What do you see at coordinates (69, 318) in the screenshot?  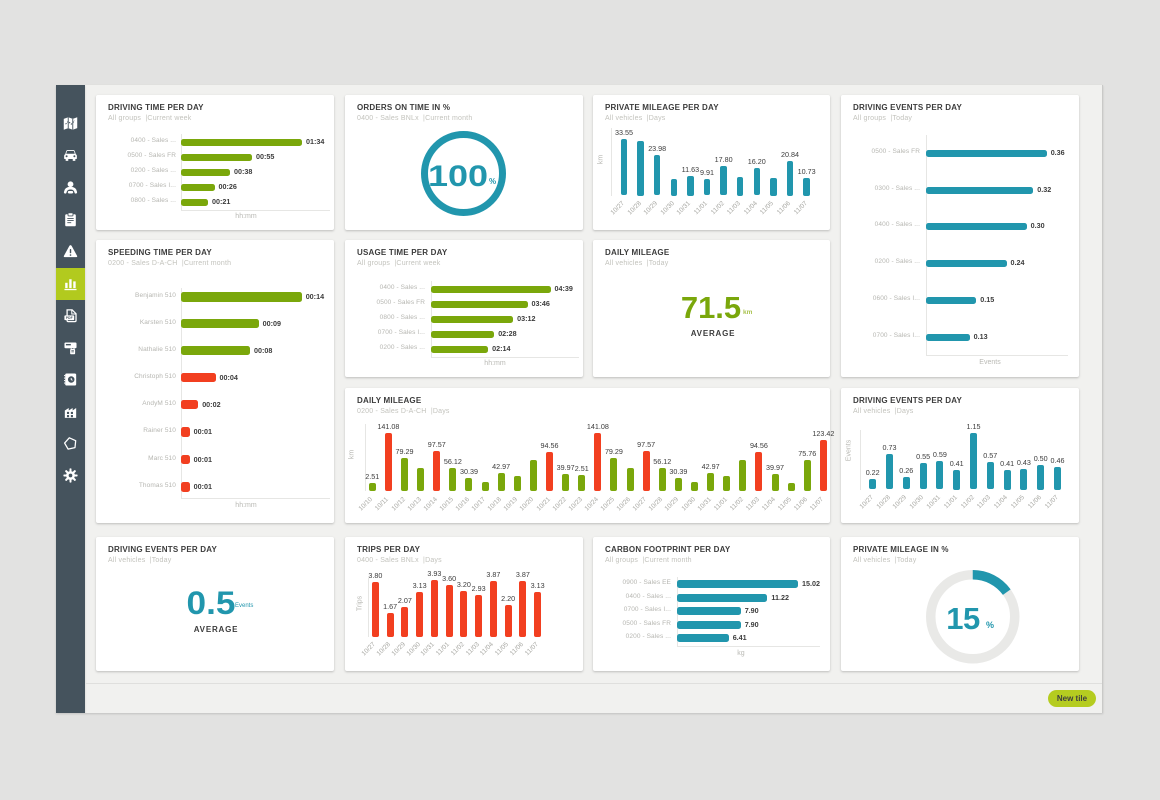 I see `svg-text: PDF` at bounding box center [69, 318].